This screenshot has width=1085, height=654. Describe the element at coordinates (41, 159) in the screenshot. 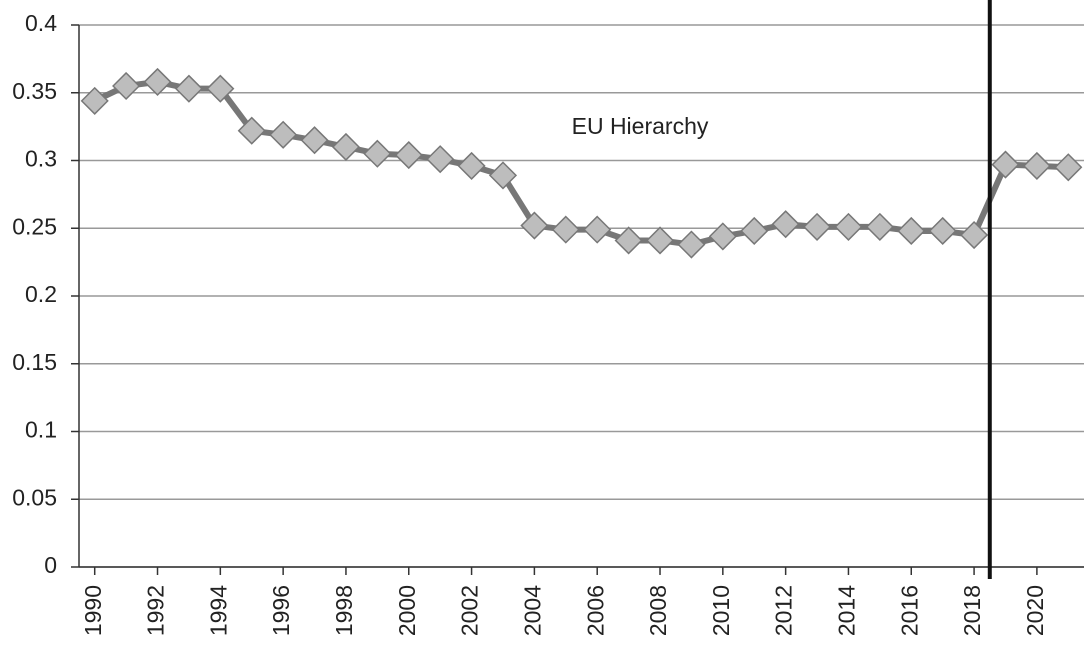

I see `y-tick-label: 0.3` at that location.